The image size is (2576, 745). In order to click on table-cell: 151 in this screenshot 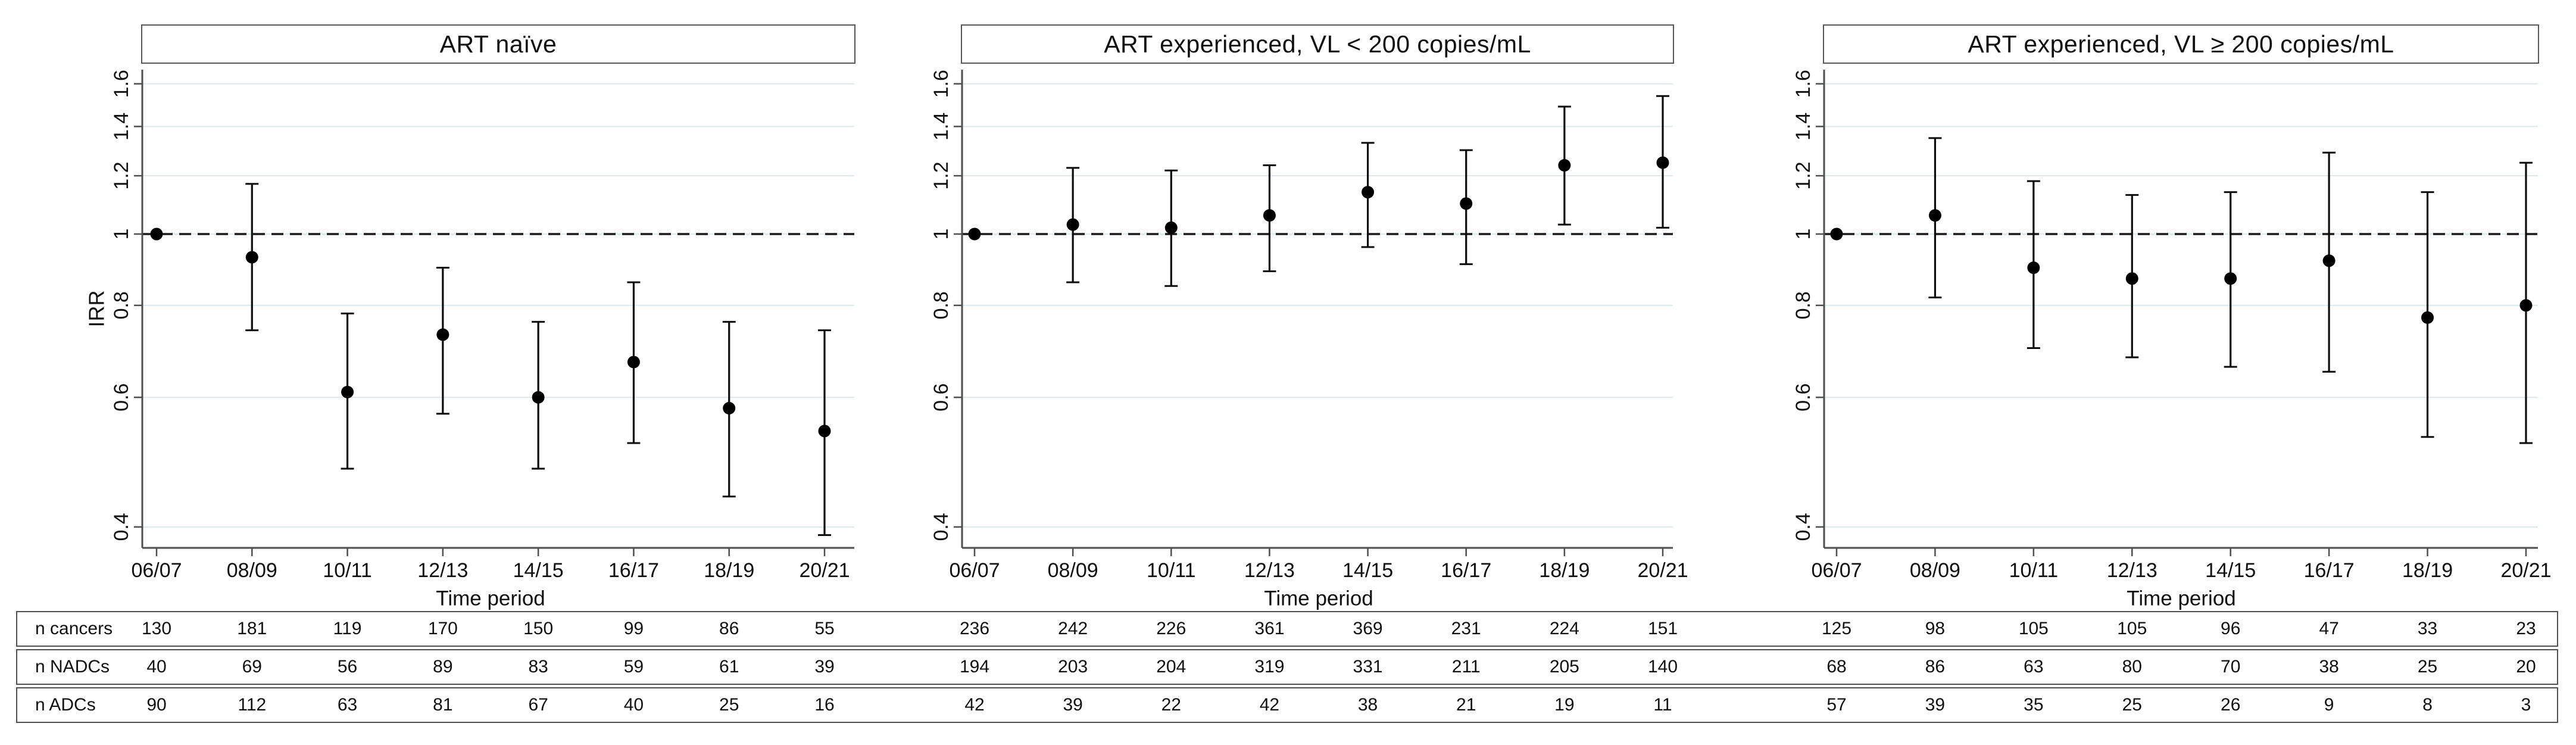, I will do `click(1662, 628)`.